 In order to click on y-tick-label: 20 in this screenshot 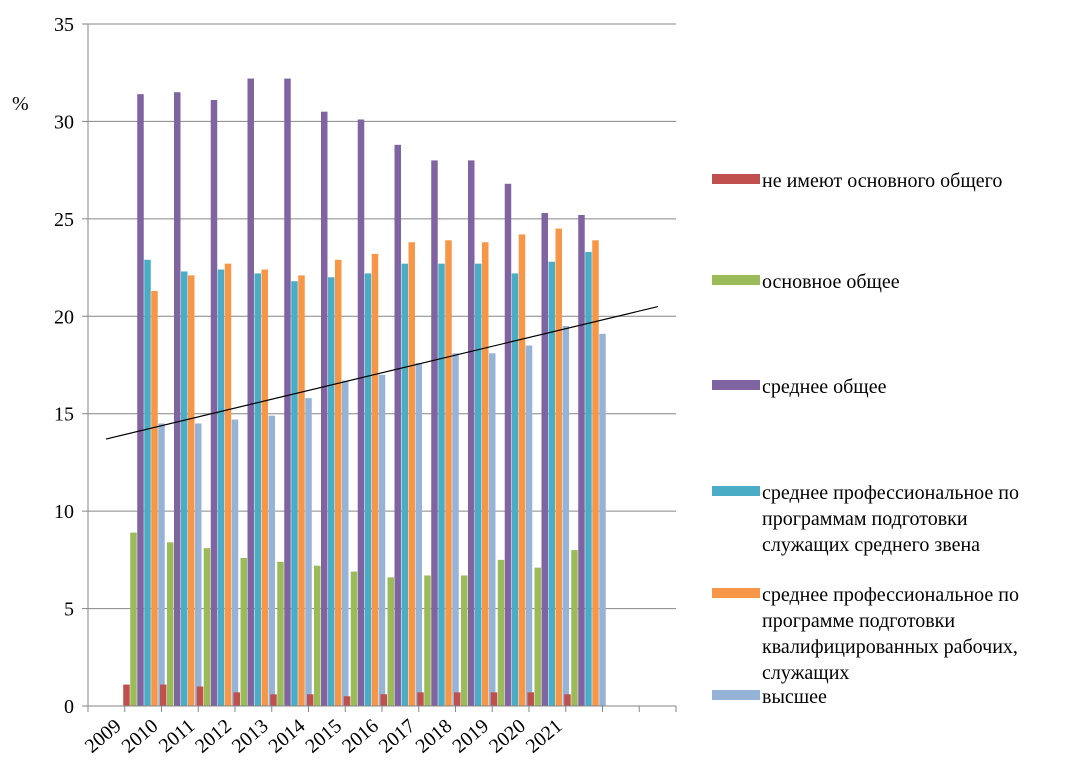, I will do `click(64, 317)`.